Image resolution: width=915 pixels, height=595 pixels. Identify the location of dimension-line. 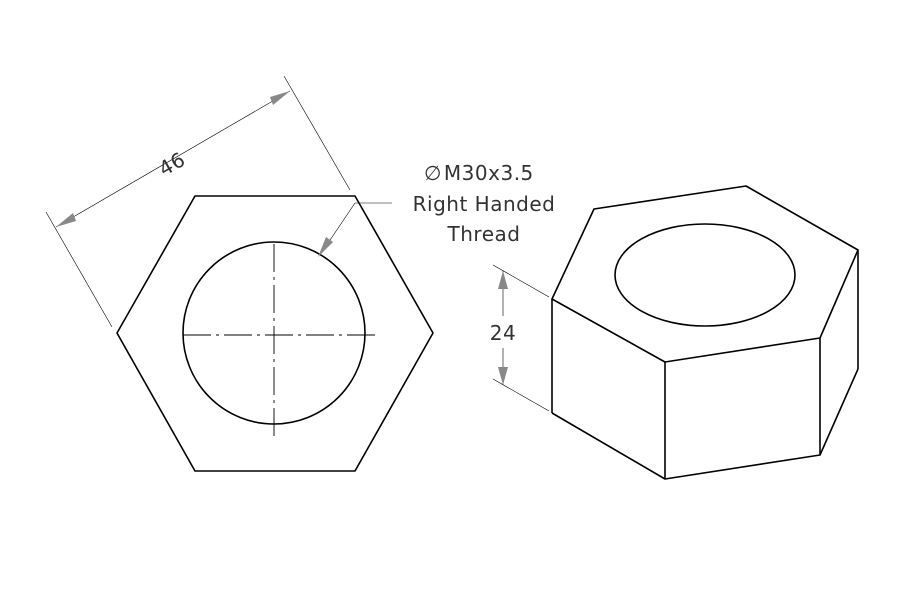
(173, 159).